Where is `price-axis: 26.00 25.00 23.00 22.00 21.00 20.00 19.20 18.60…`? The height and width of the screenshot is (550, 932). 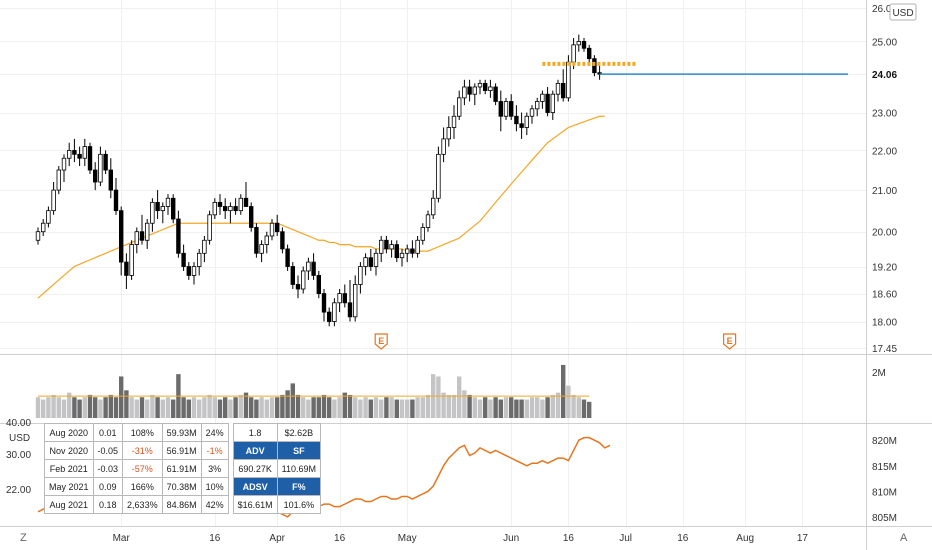 price-axis: 26.00 25.00 23.00 22.00 21.00 20.00 19.20 18.60… is located at coordinates (884, 179).